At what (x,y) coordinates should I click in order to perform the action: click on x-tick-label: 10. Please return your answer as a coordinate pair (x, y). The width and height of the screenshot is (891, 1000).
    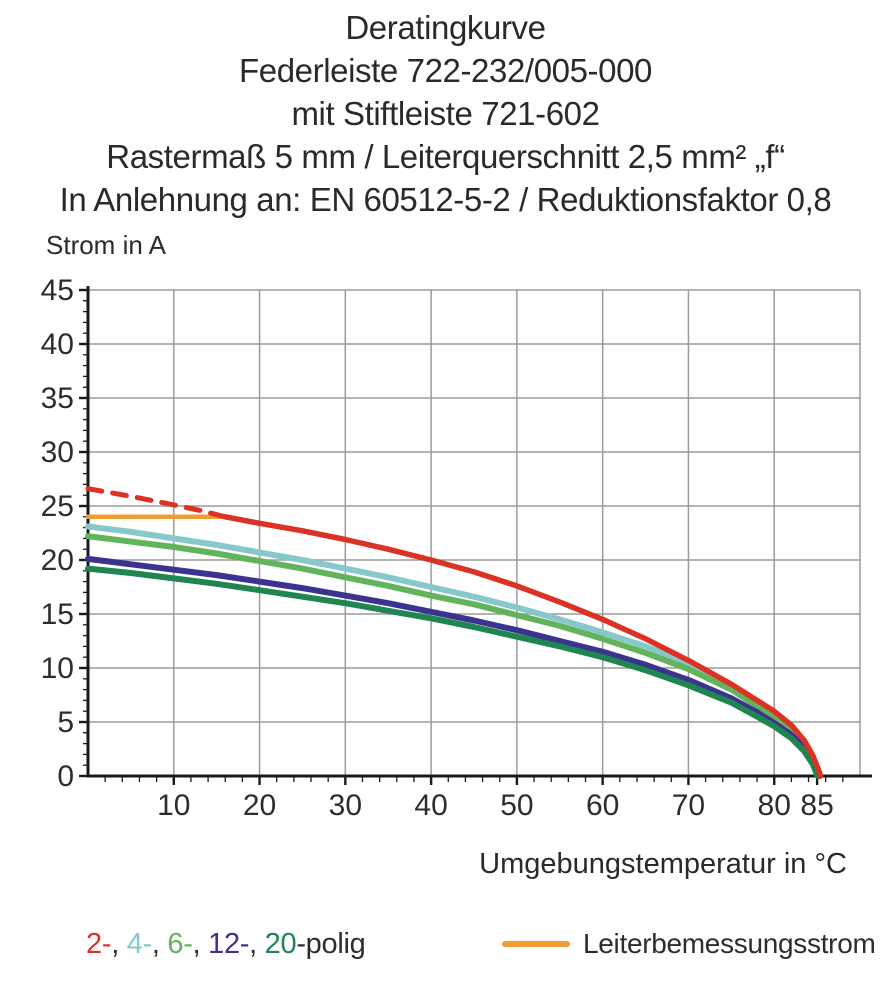
    Looking at the image, I should click on (173, 805).